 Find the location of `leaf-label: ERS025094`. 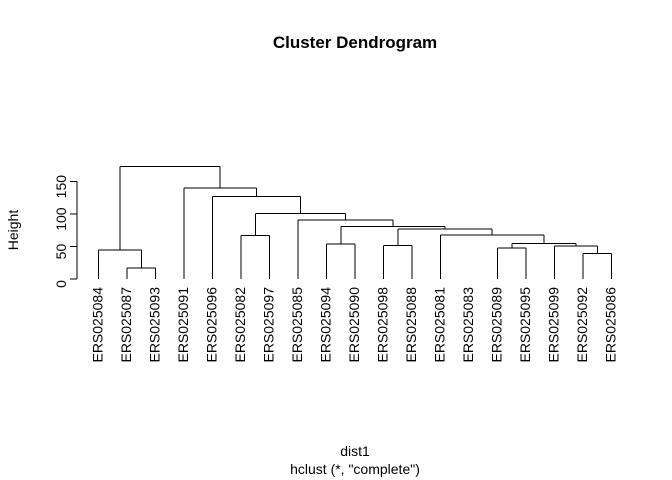

leaf-label: ERS025094 is located at coordinates (326, 325).